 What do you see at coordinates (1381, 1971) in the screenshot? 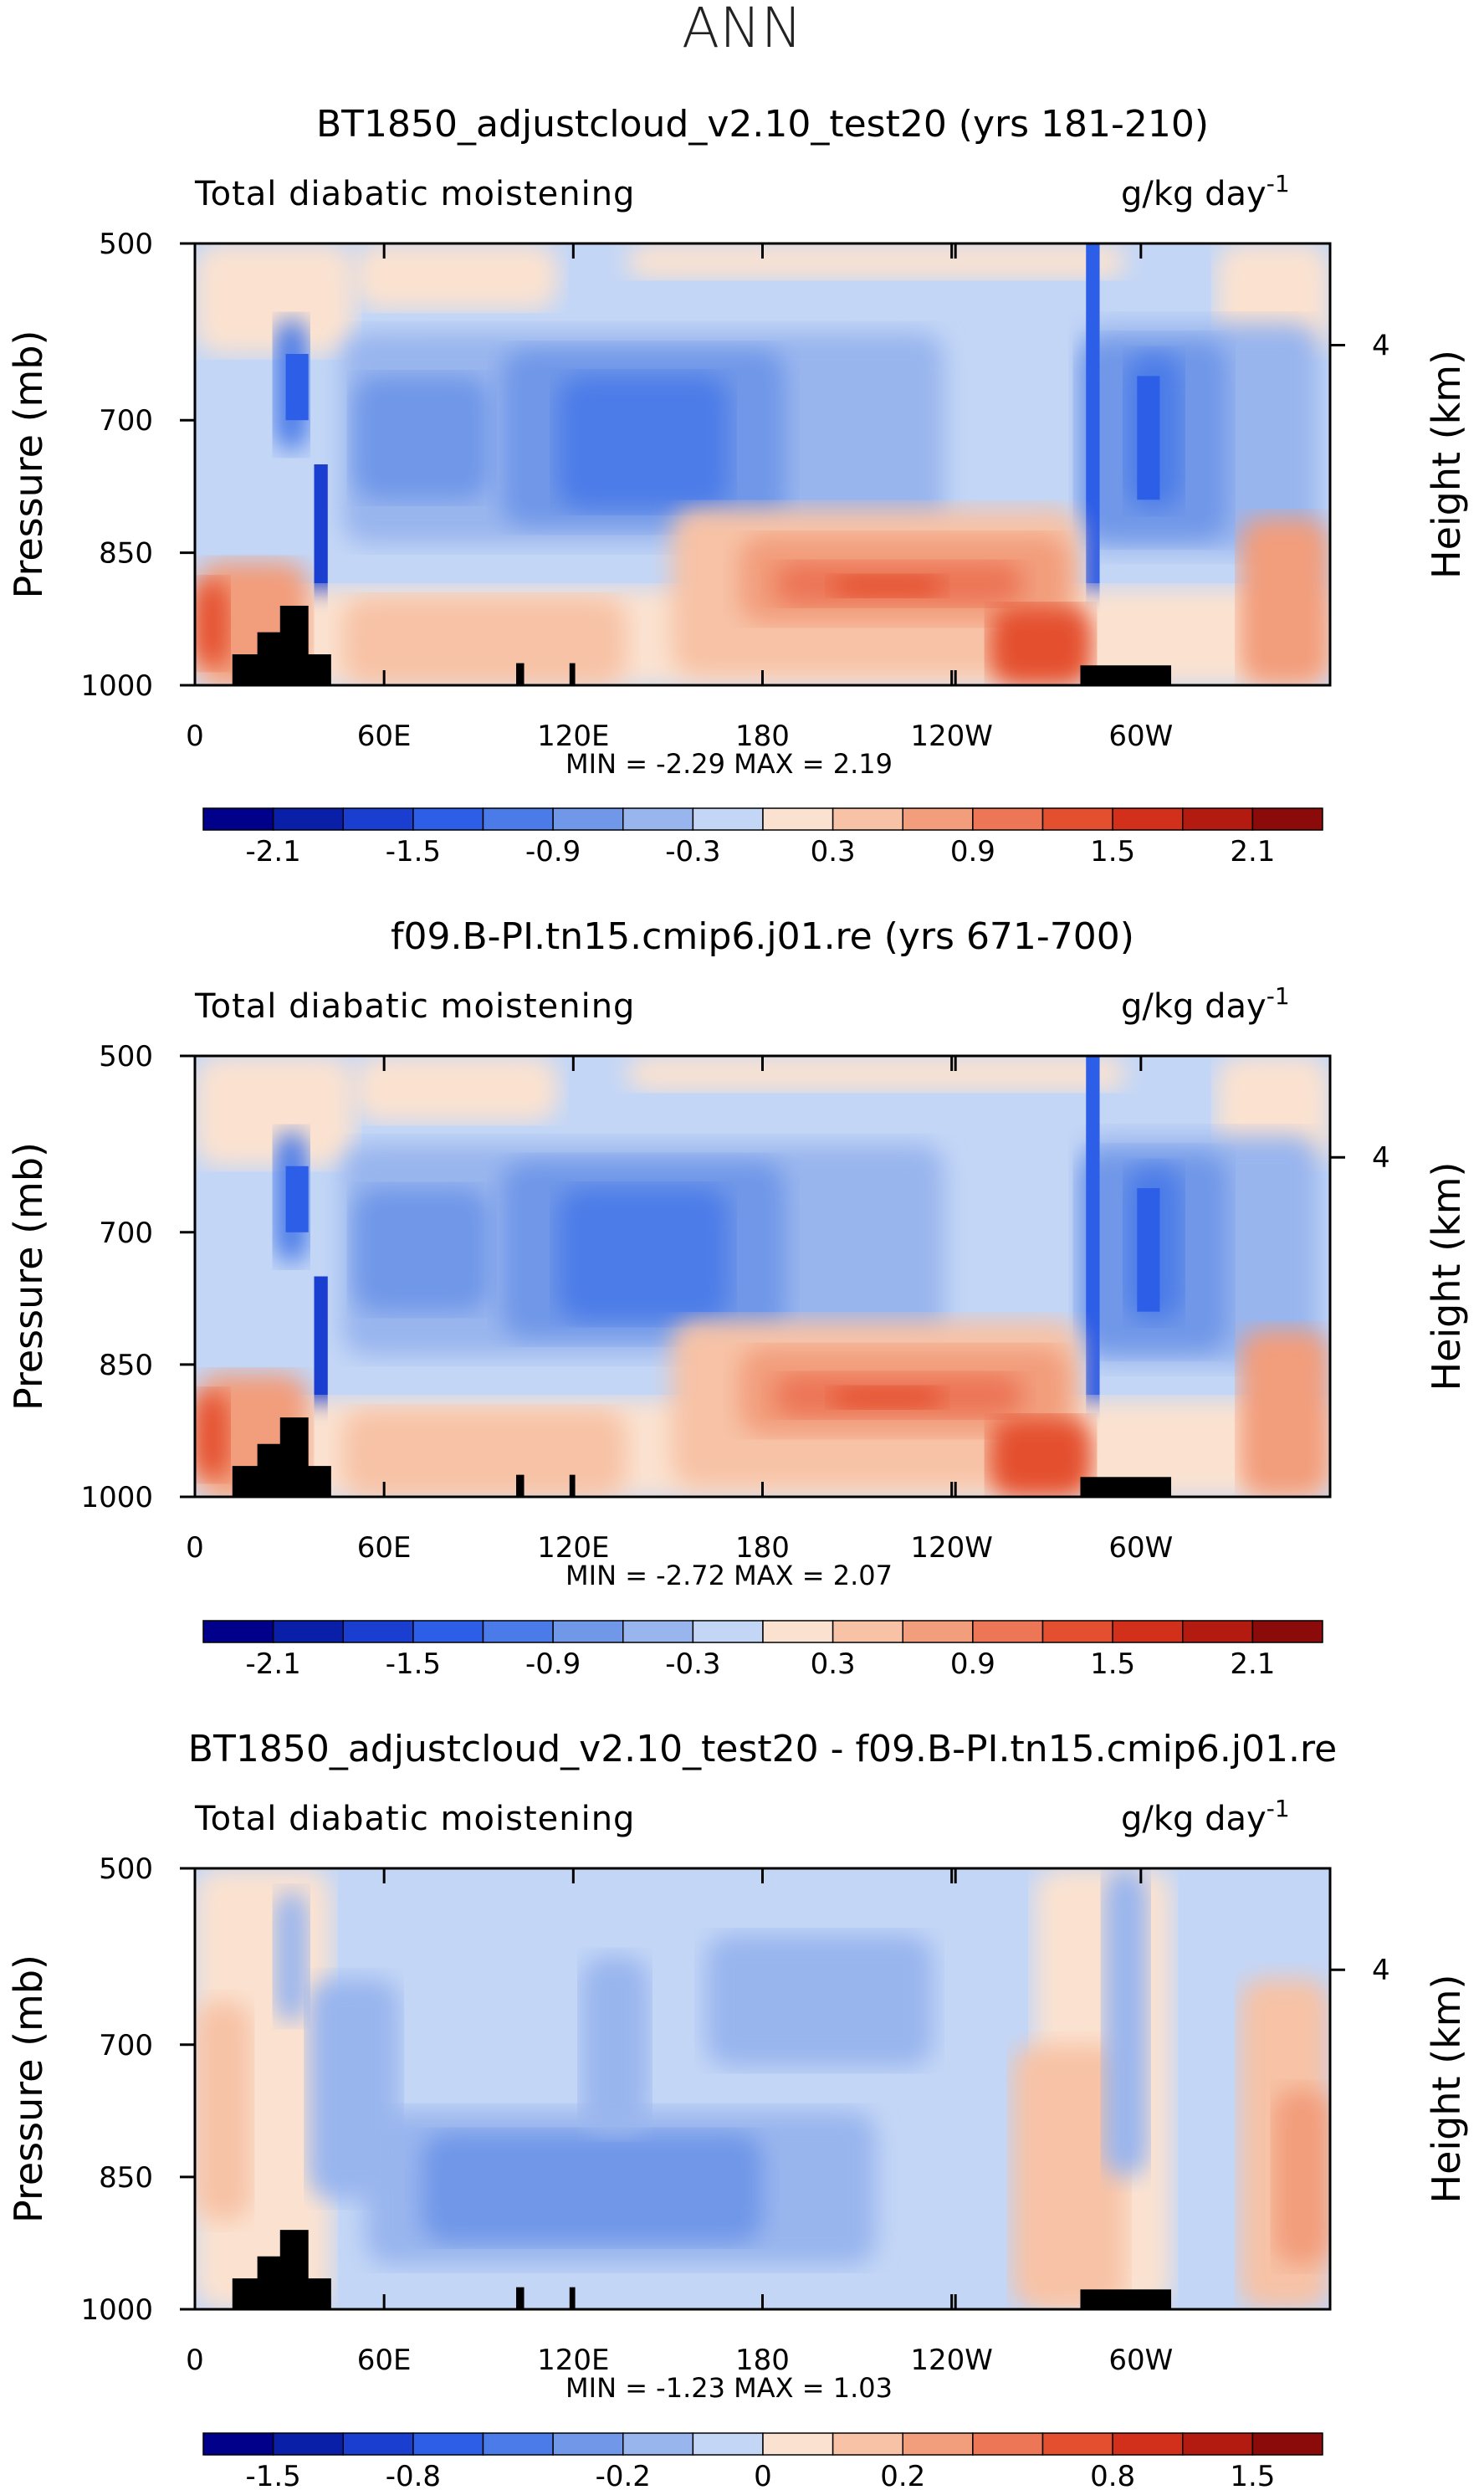
I see `right-y-tick-label: 4` at bounding box center [1381, 1971].